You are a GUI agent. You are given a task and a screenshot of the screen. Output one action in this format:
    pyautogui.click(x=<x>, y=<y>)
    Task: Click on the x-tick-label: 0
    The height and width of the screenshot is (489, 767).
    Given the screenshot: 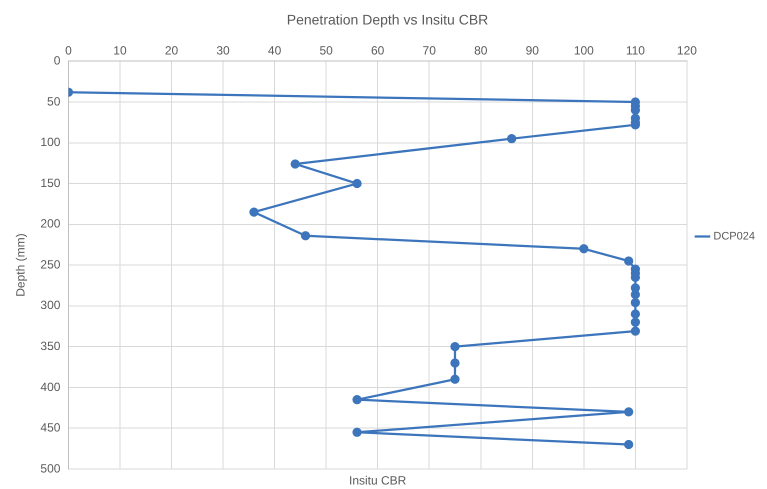 What is the action you would take?
    pyautogui.click(x=68, y=50)
    